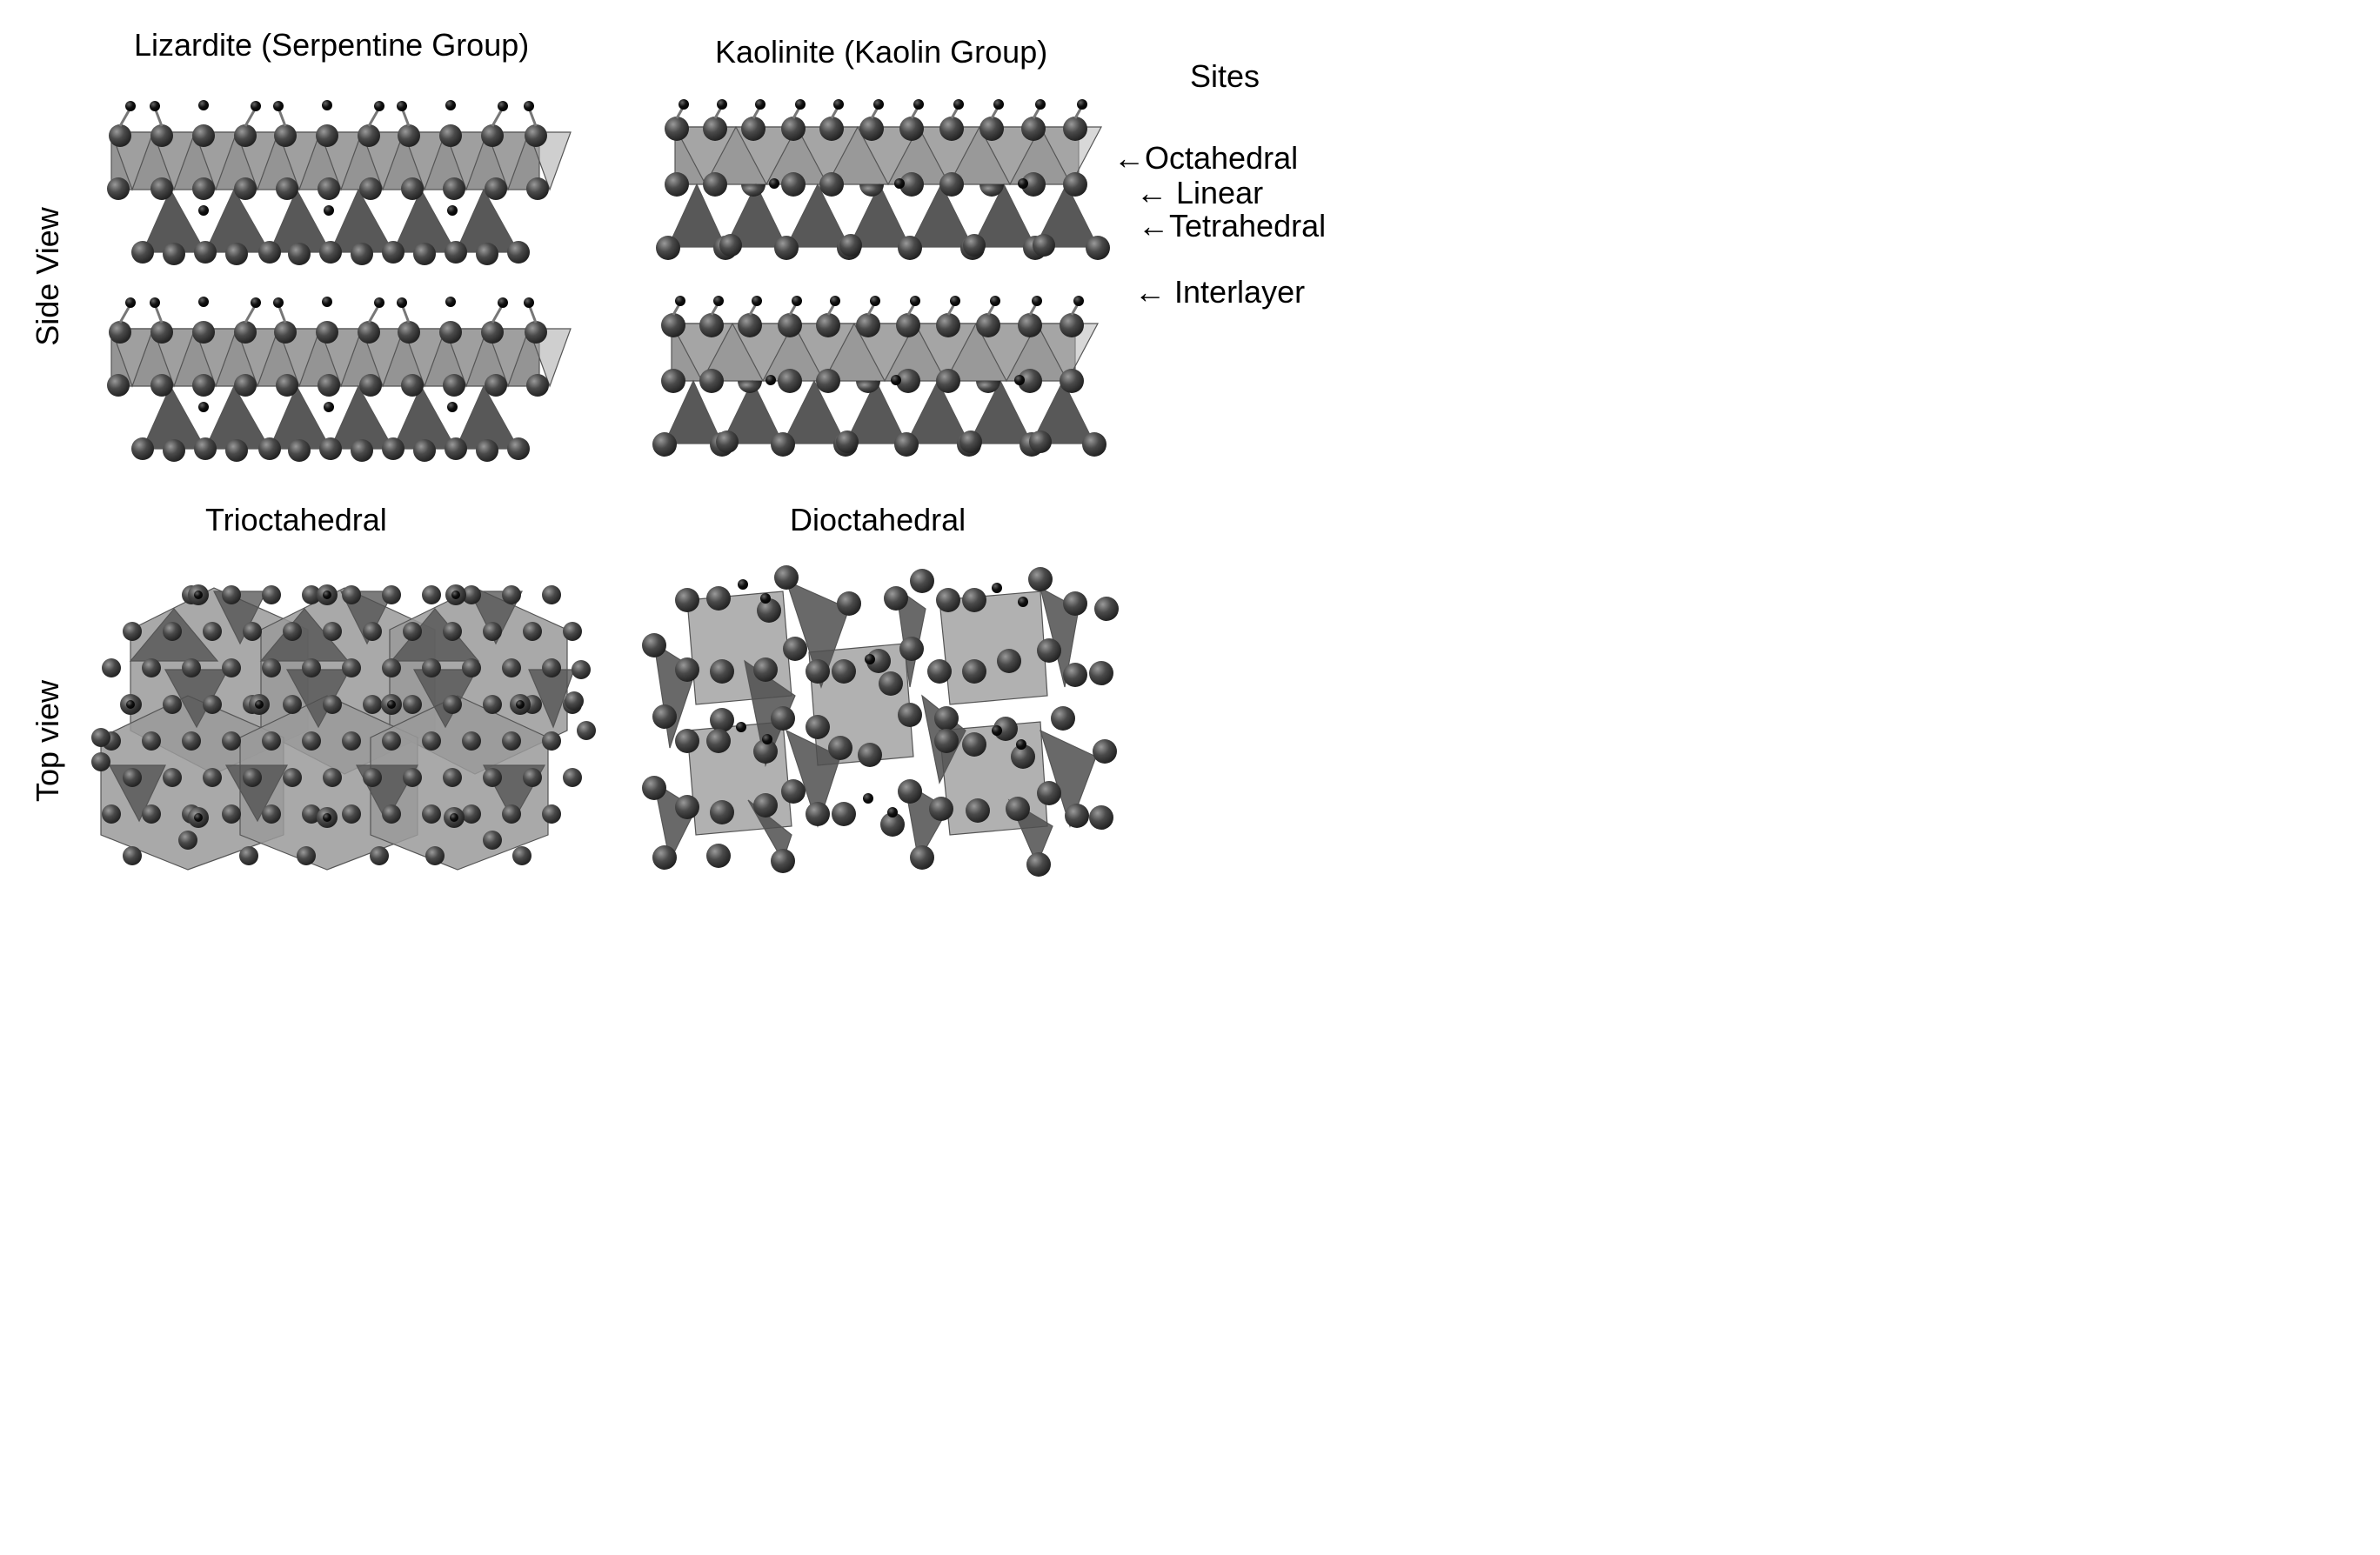 The image size is (2380, 1555). Describe the element at coordinates (1222, 158) in the screenshot. I see `site-label: Octahedral` at that location.